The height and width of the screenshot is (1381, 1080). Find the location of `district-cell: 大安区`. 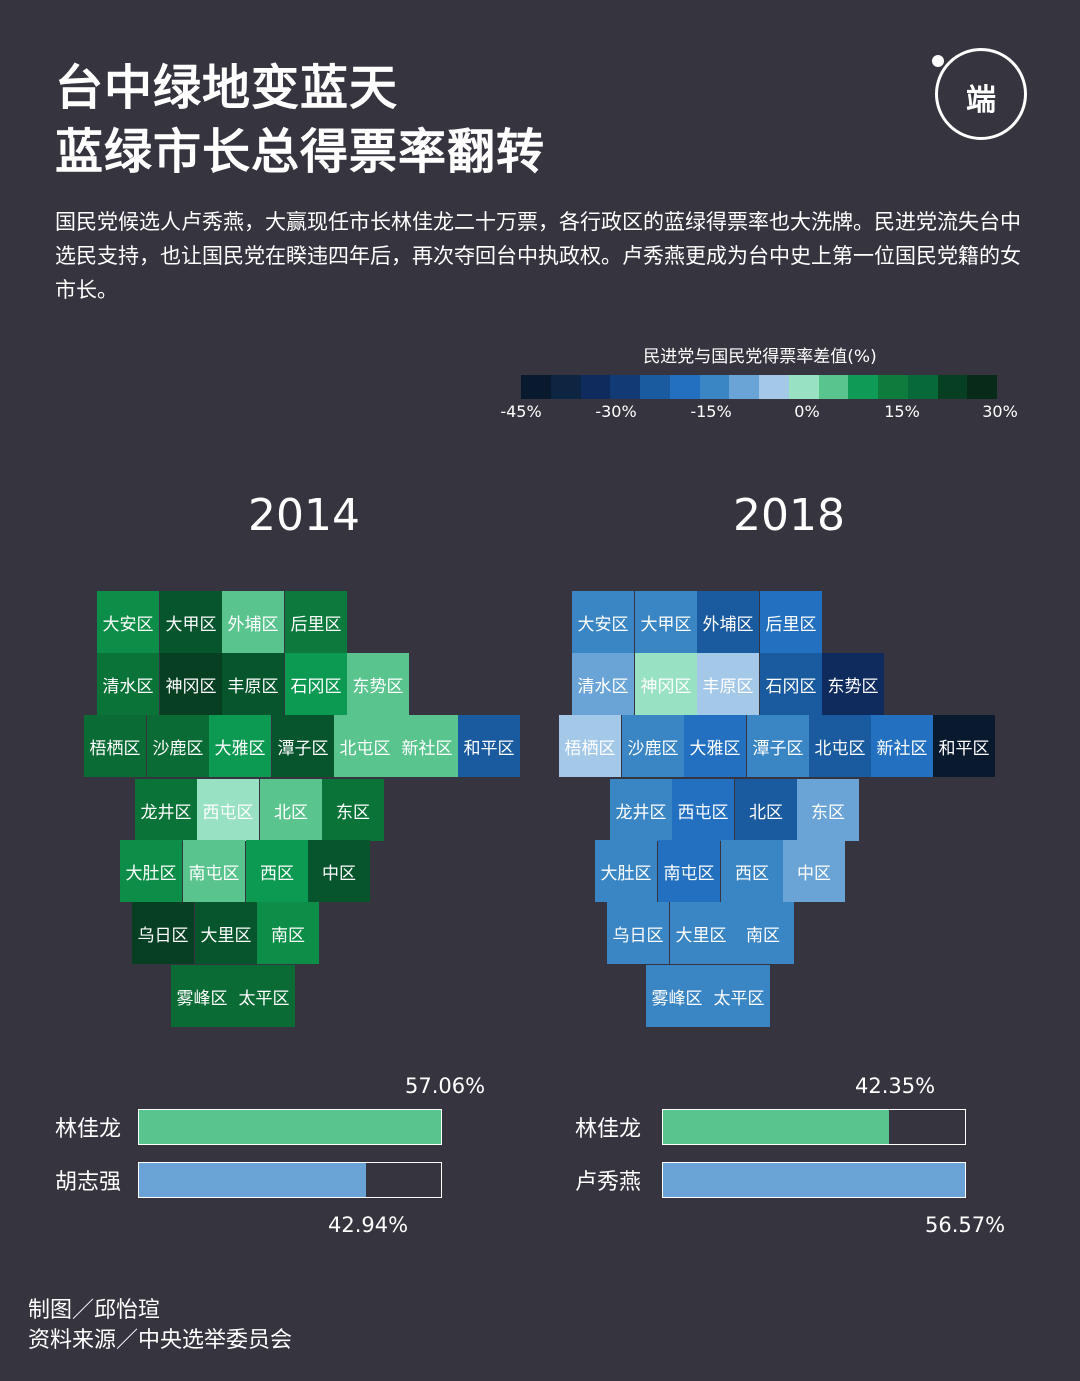

district-cell: 大安区 is located at coordinates (128, 622).